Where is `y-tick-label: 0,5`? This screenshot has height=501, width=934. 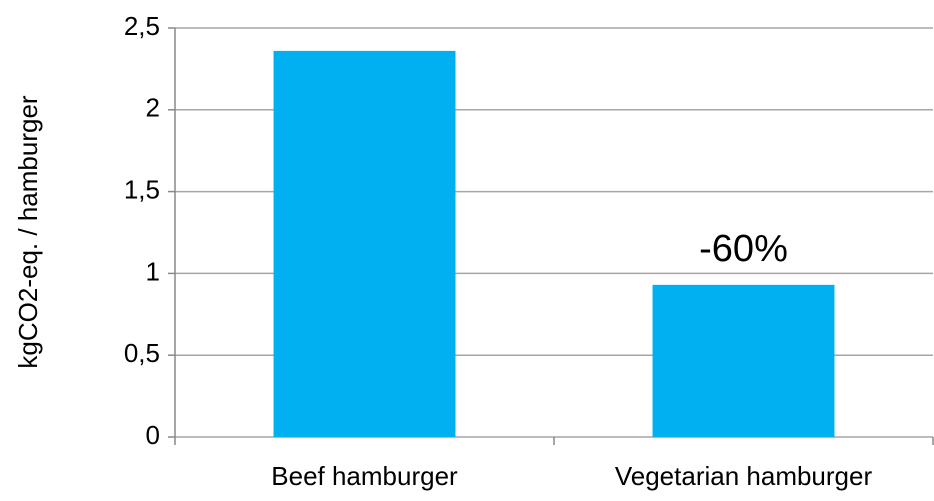 y-tick-label: 0,5 is located at coordinates (142, 353).